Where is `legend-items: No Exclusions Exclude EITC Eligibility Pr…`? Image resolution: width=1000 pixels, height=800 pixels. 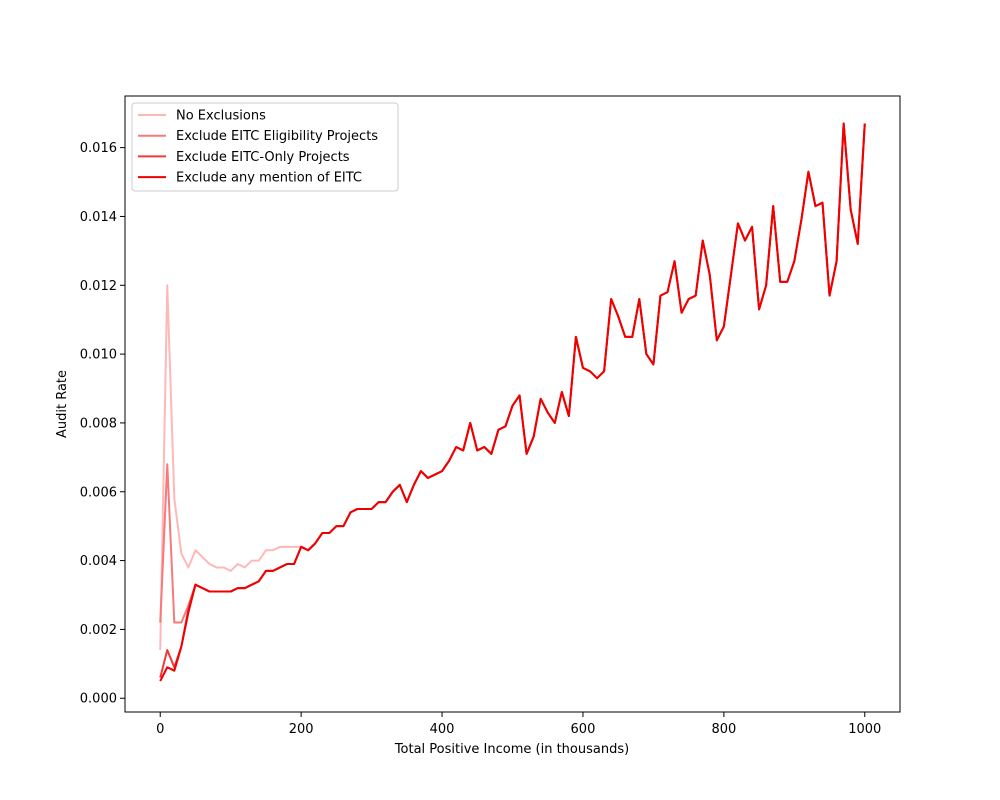
legend-items: No Exclusions Exclude EITC Eligibility Pr… is located at coordinates (258, 147).